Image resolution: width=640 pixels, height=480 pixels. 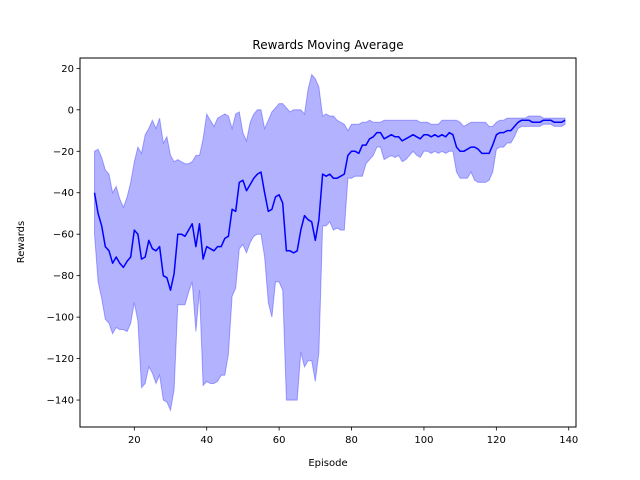 I want to click on y-tick-label: −120, so click(x=60, y=359).